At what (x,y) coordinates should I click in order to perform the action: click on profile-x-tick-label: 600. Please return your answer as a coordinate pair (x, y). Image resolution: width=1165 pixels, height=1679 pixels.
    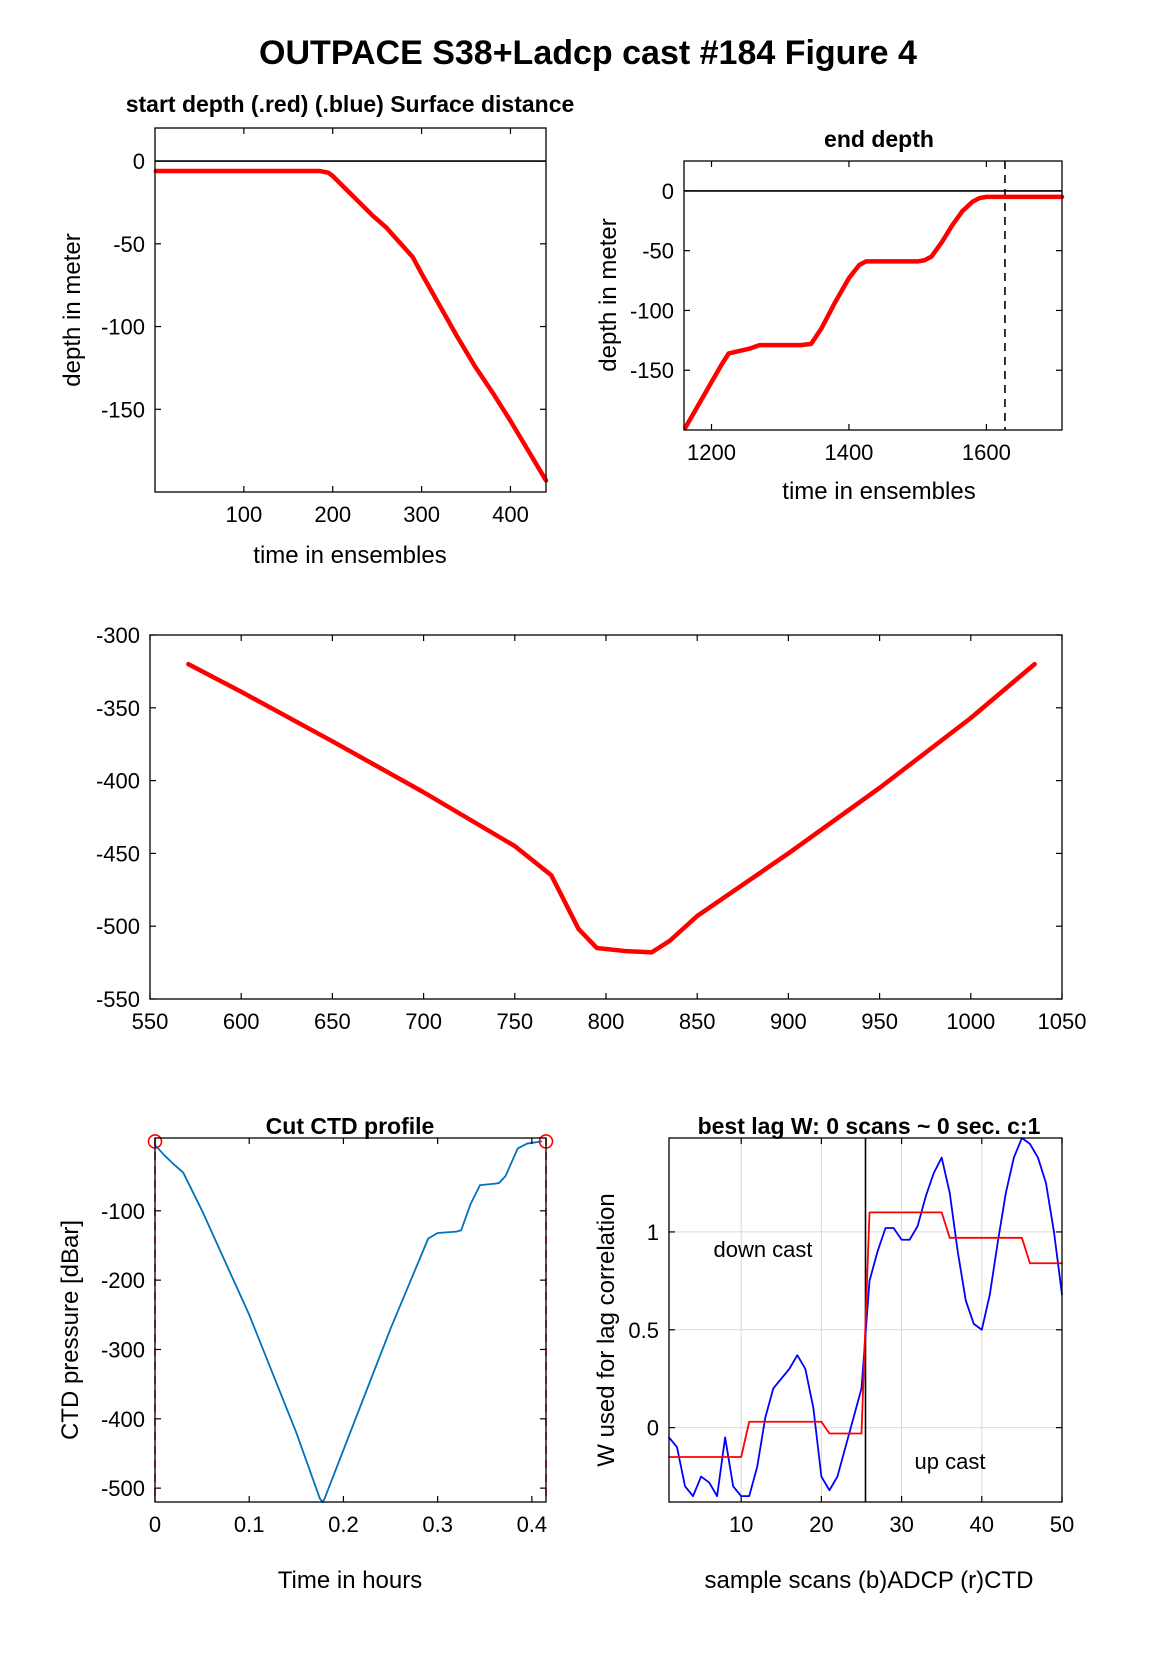
    Looking at the image, I should click on (241, 1021).